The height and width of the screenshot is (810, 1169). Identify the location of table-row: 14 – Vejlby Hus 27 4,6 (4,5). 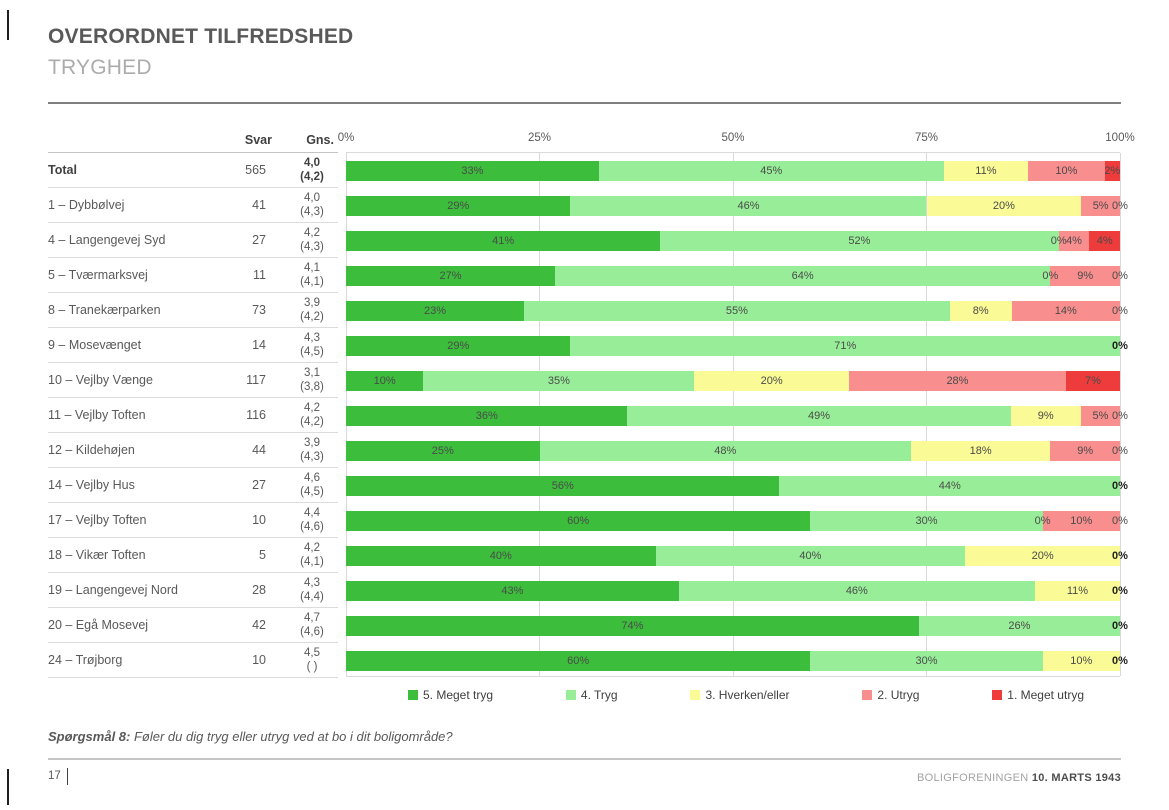
(193, 485).